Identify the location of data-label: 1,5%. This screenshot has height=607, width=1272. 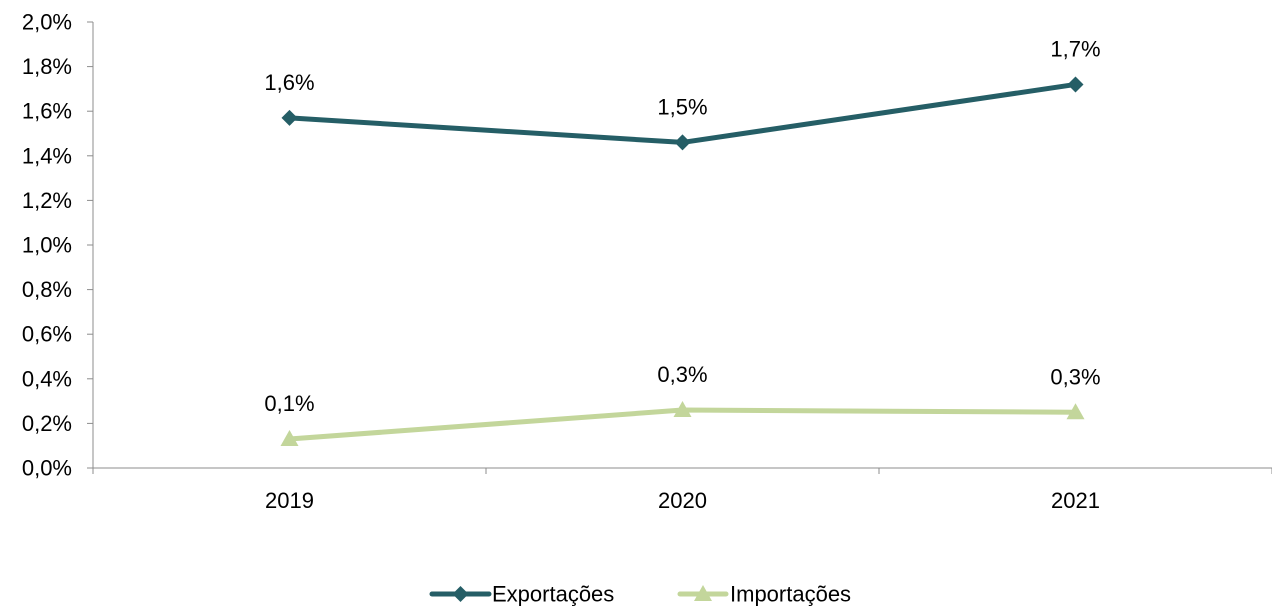
(682, 106).